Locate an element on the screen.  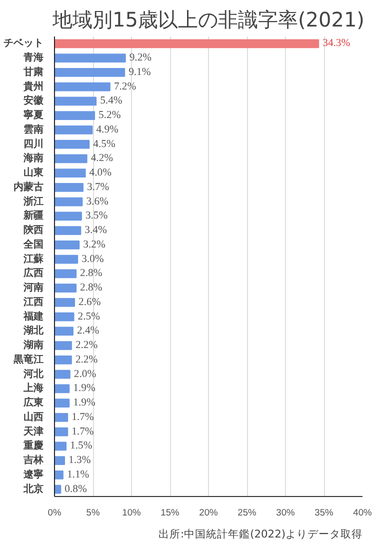
data-label: 4.5% is located at coordinates (104, 144).